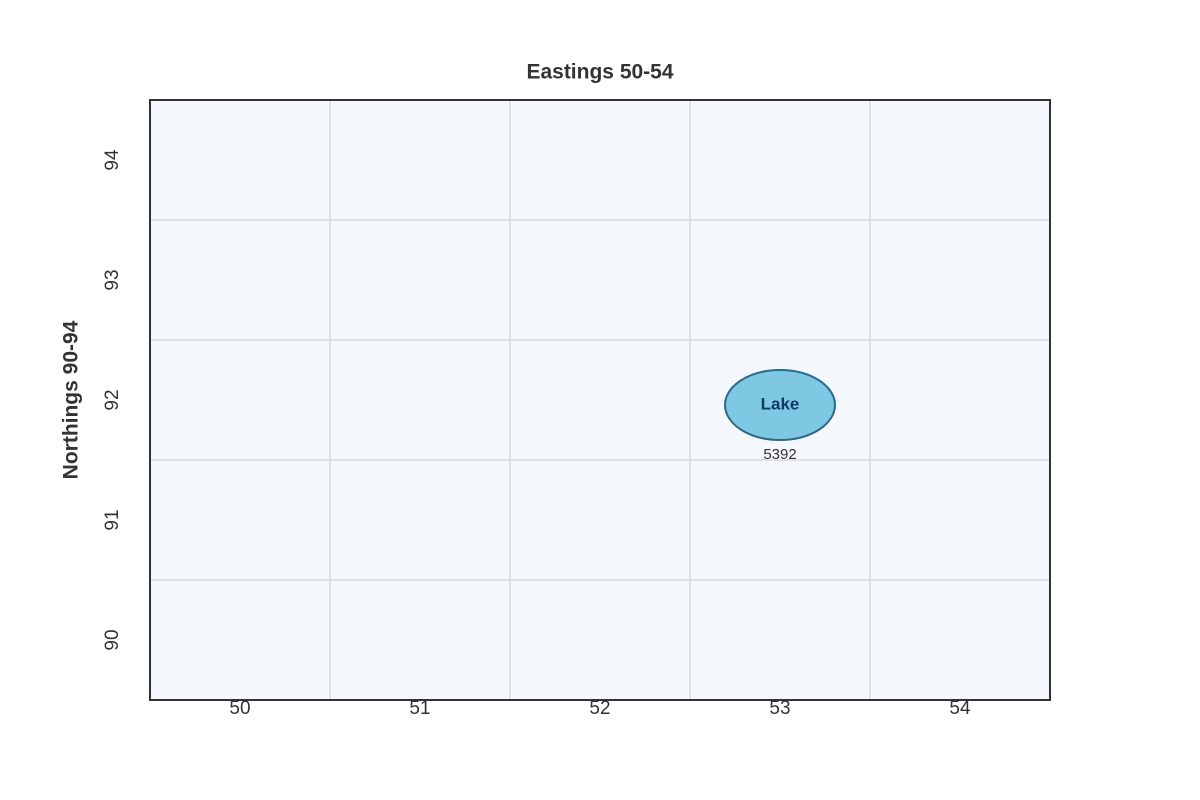  Describe the element at coordinates (779, 708) in the screenshot. I see `easting-label: 53` at that location.